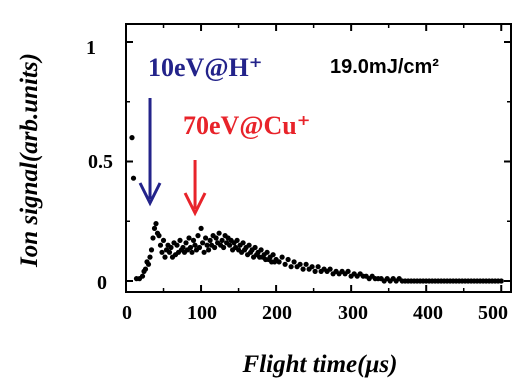 This screenshot has height=385, width=519. I want to click on x-tick-label-0: 0, so click(127, 313).